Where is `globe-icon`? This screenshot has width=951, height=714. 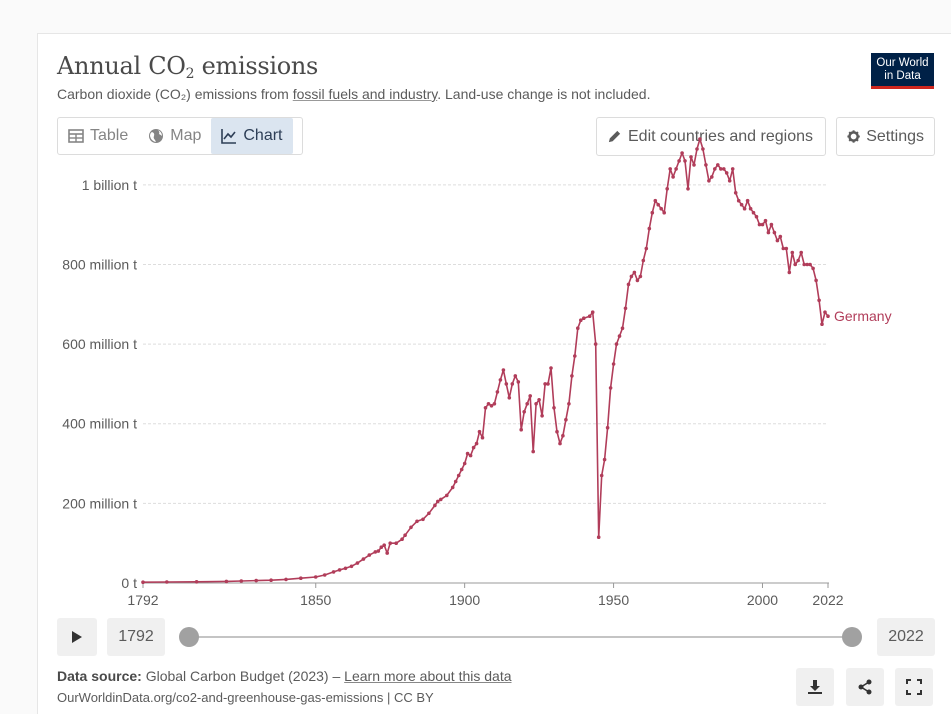
globe-icon is located at coordinates (156, 136).